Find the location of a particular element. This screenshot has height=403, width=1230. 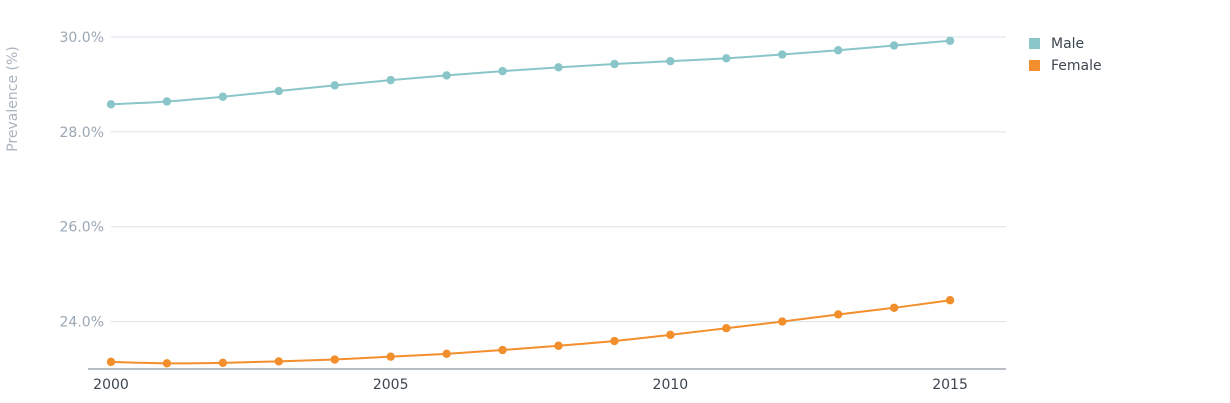

y-tick-label: 24.0% is located at coordinates (82, 323).